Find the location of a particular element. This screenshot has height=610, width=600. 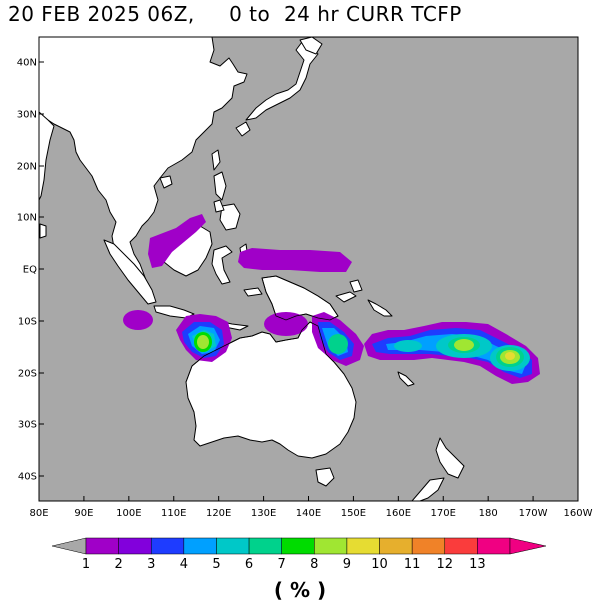

colorbar-label: 12 is located at coordinates (444, 564).